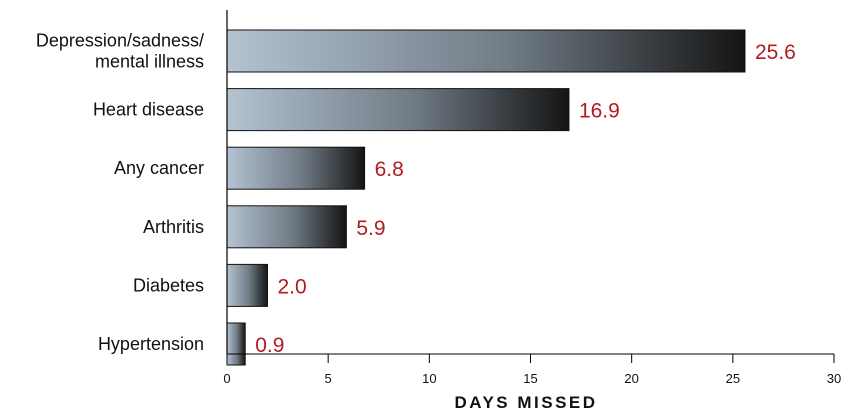  I want to click on x-tick-label: 30, so click(834, 378).